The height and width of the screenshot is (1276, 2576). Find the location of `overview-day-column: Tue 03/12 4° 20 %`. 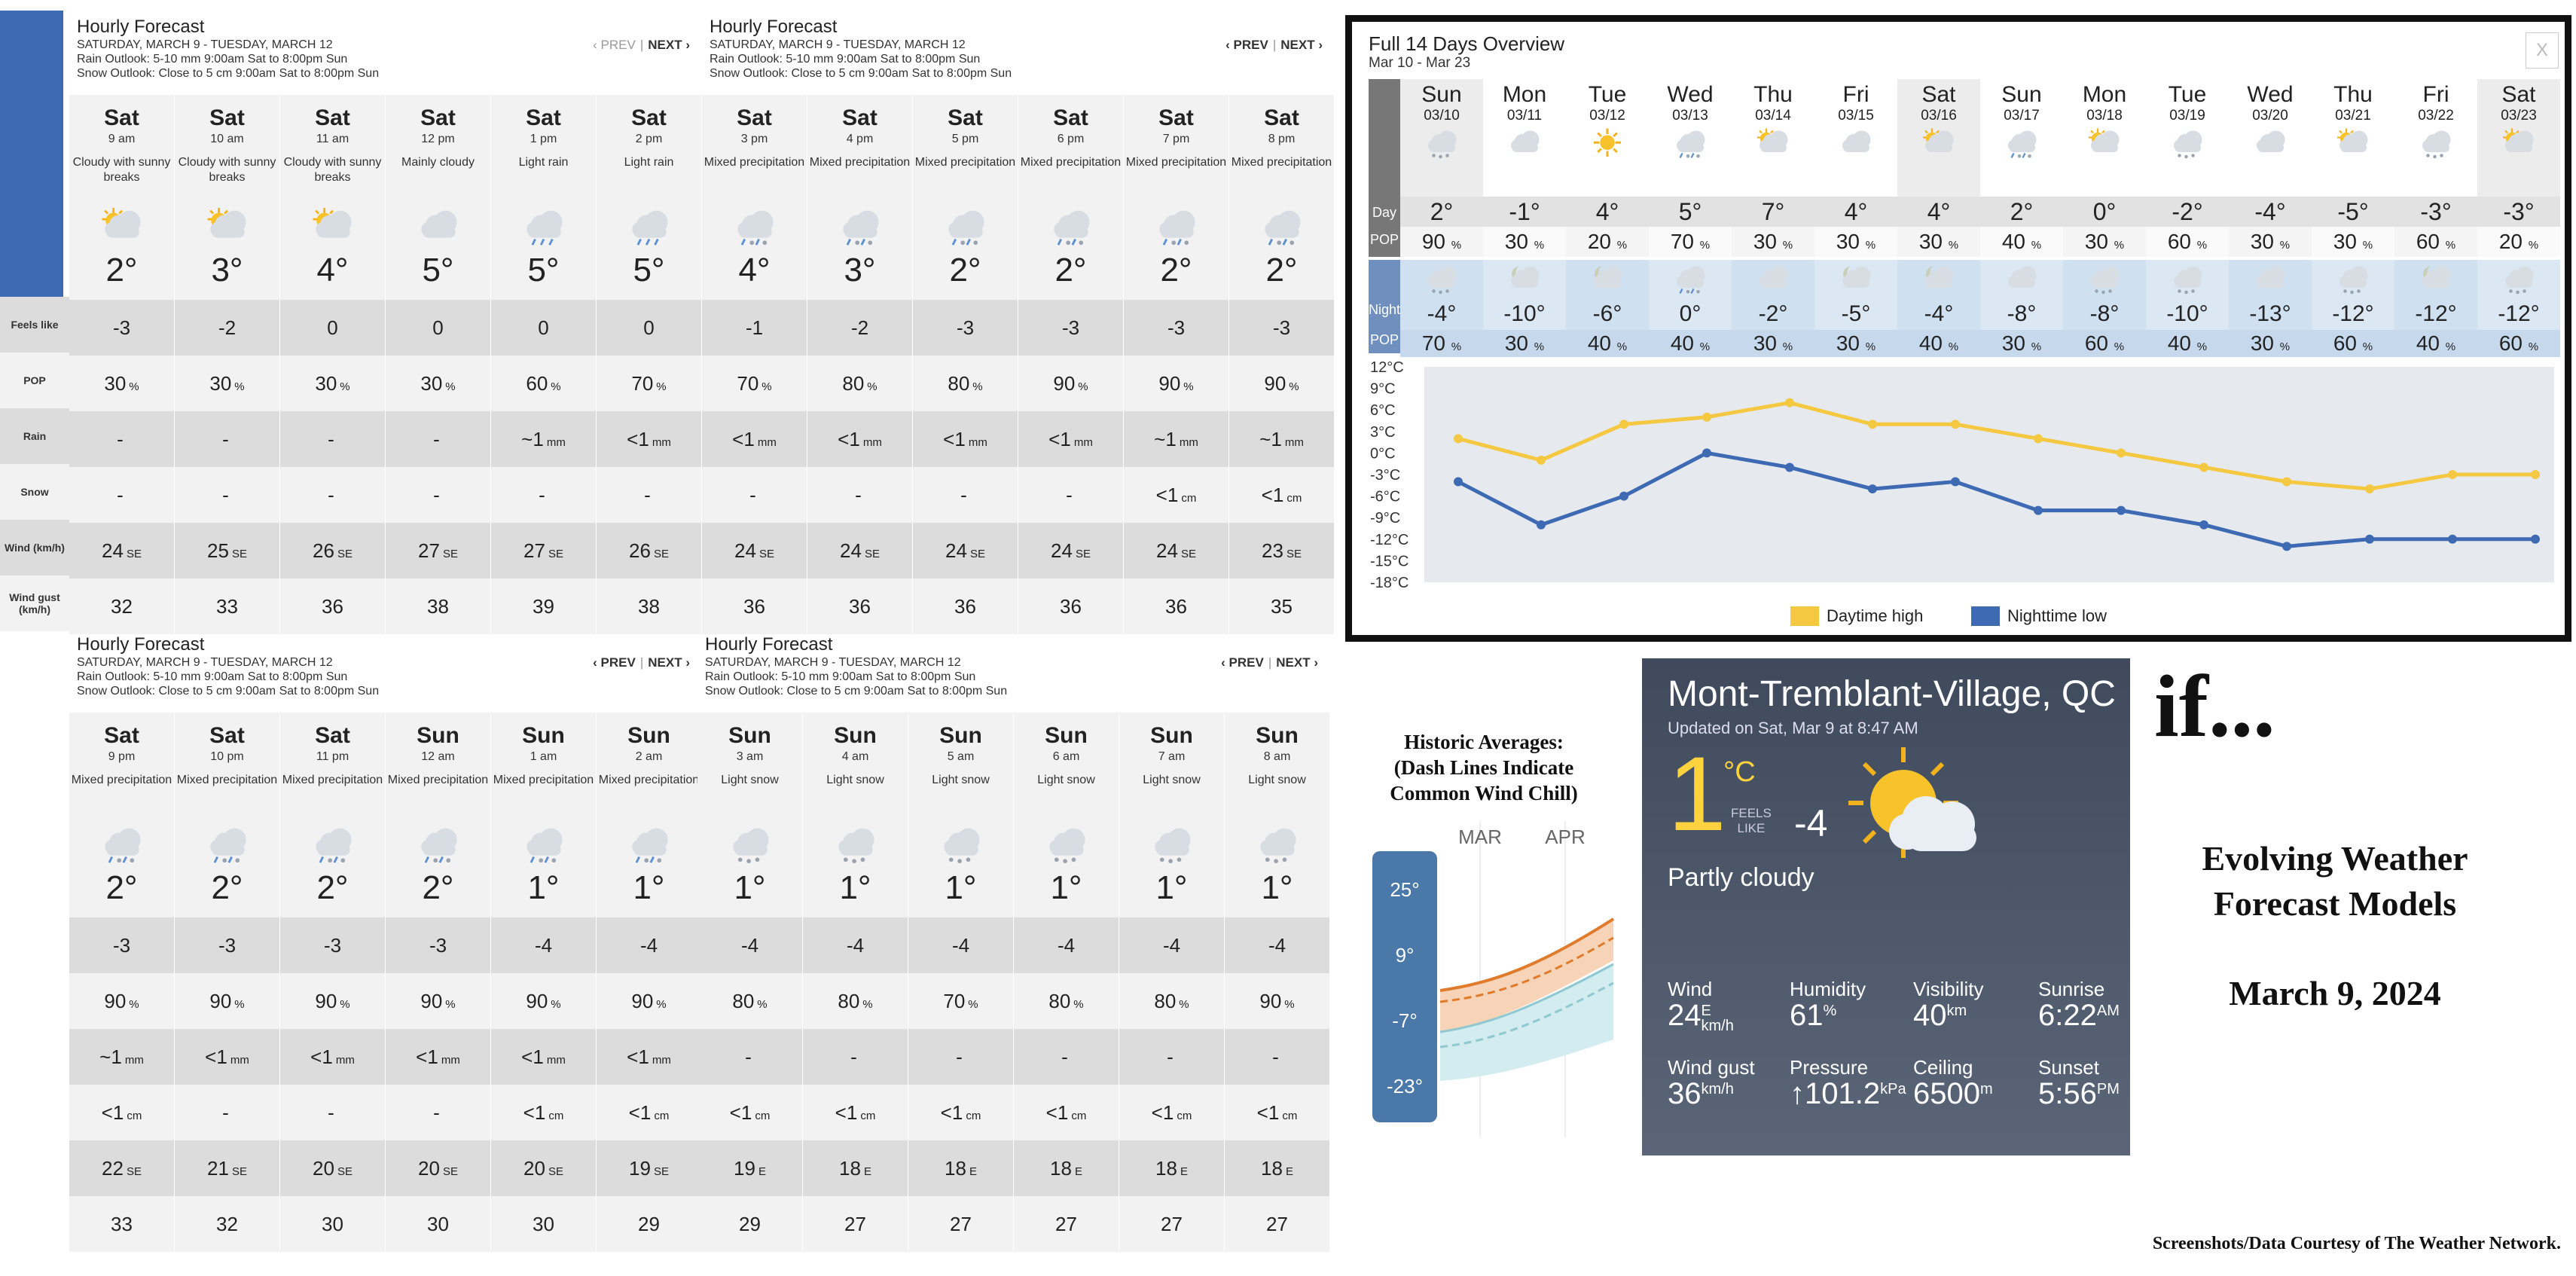

overview-day-column: Tue 03/12 4° 20 % is located at coordinates (1608, 168).